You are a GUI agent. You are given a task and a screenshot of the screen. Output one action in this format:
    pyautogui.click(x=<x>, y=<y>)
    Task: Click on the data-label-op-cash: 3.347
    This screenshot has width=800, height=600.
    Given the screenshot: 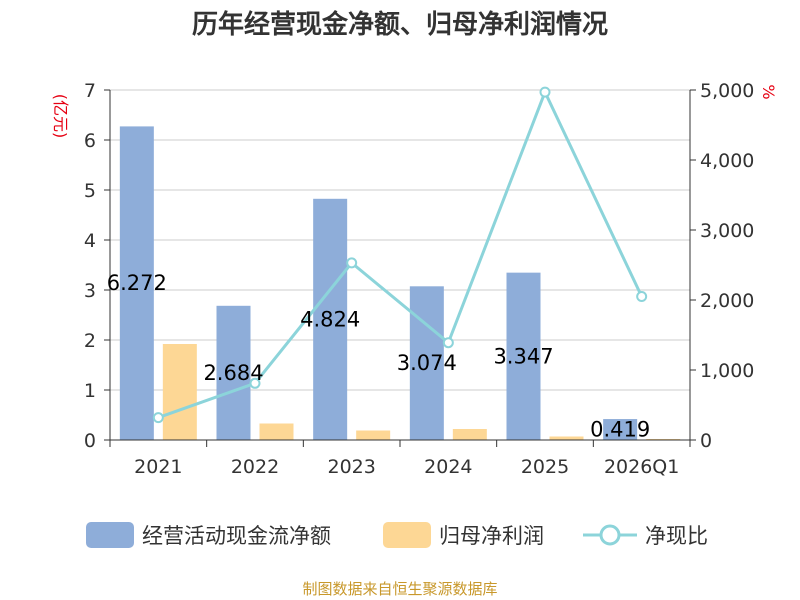 What is the action you would take?
    pyautogui.click(x=523, y=356)
    